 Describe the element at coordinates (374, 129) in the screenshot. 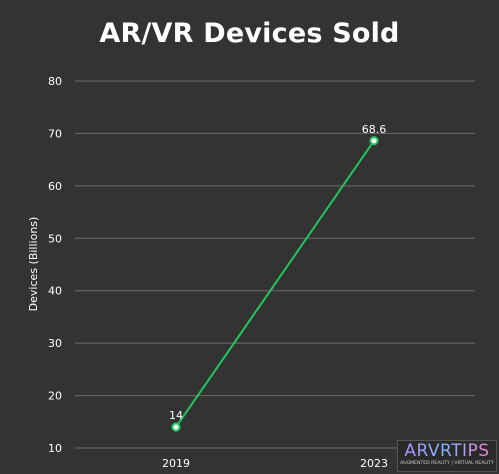

I see `data-label: 68.6` at that location.